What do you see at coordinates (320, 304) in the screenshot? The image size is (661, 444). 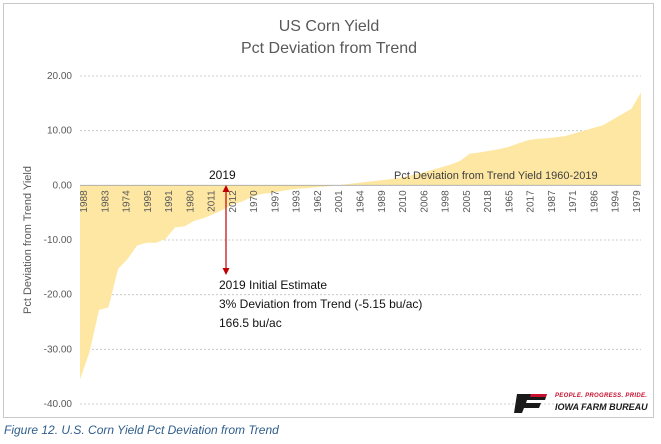 I see `estimate-line-2: 3% Deviation from Trend (-5.15 bu/ac)` at bounding box center [320, 304].